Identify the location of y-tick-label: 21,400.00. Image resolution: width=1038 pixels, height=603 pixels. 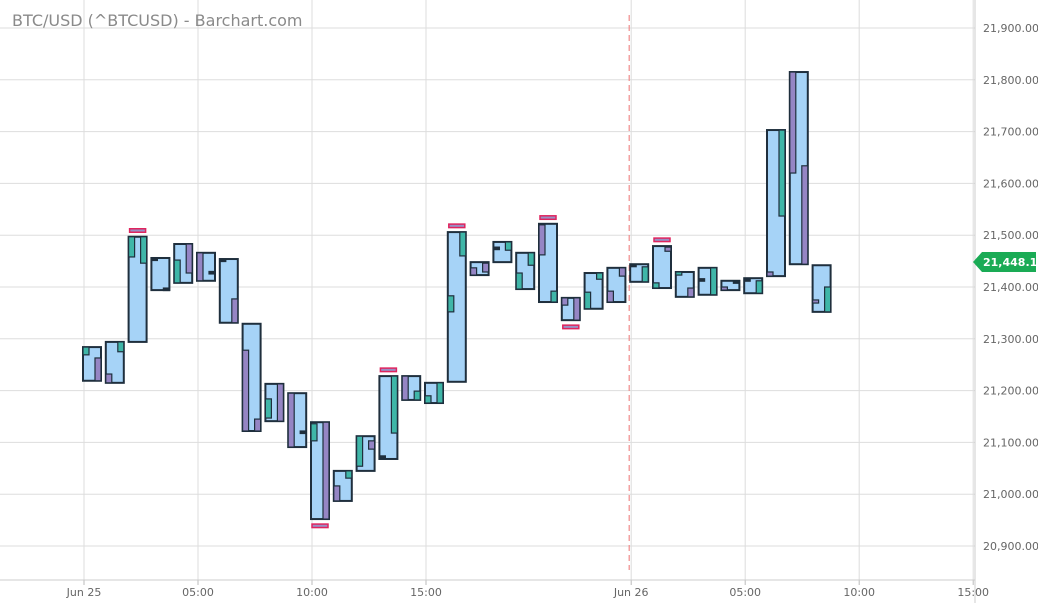
(1010, 287).